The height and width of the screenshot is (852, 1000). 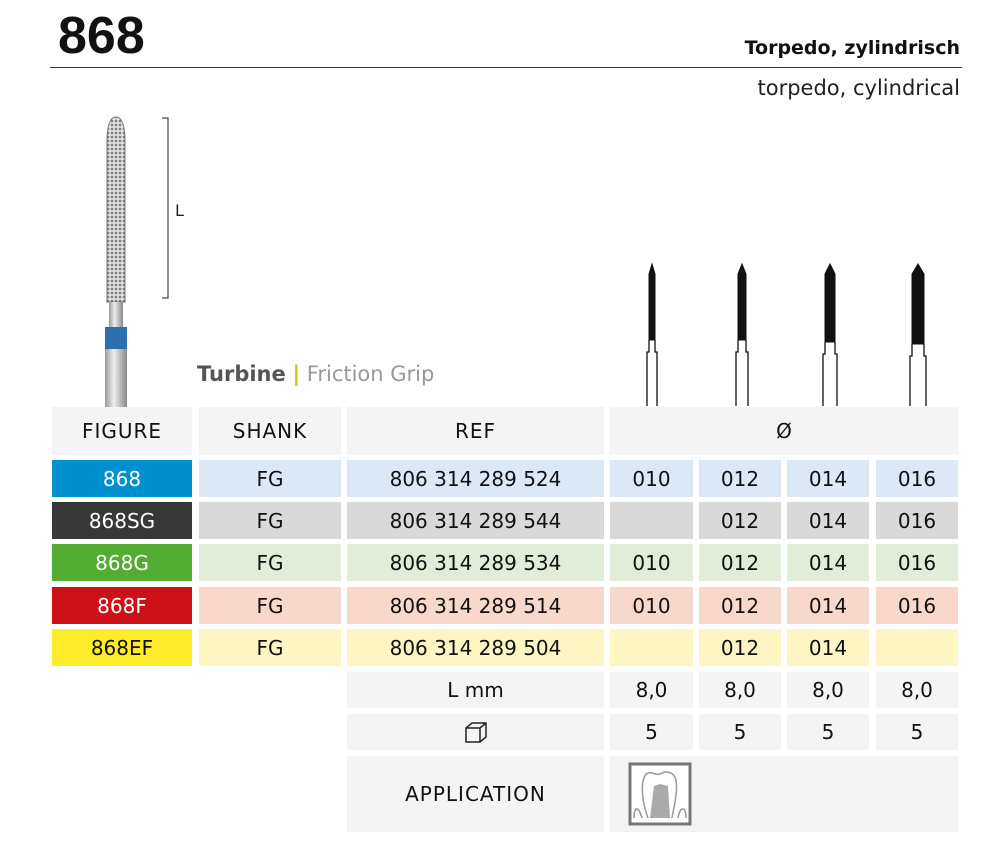 I want to click on friction-grip-label: Friction Grip, so click(x=370, y=374).